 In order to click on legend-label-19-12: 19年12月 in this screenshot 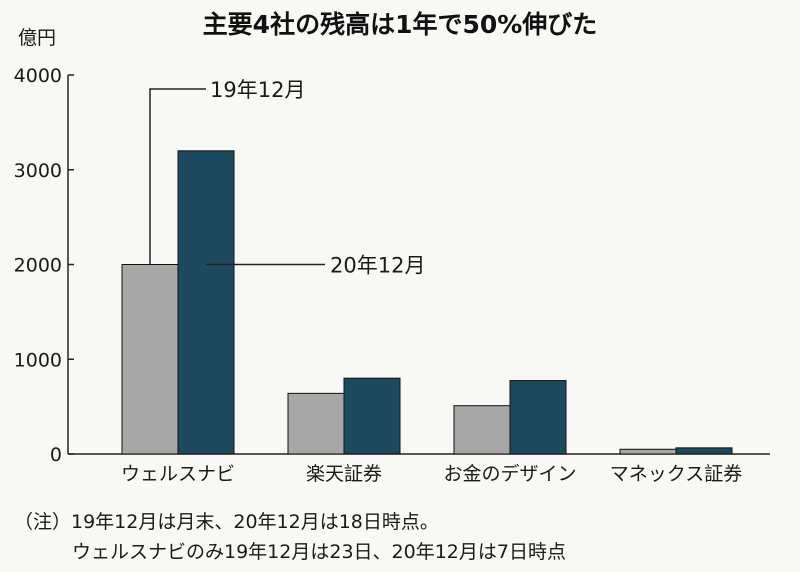, I will do `click(257, 90)`.